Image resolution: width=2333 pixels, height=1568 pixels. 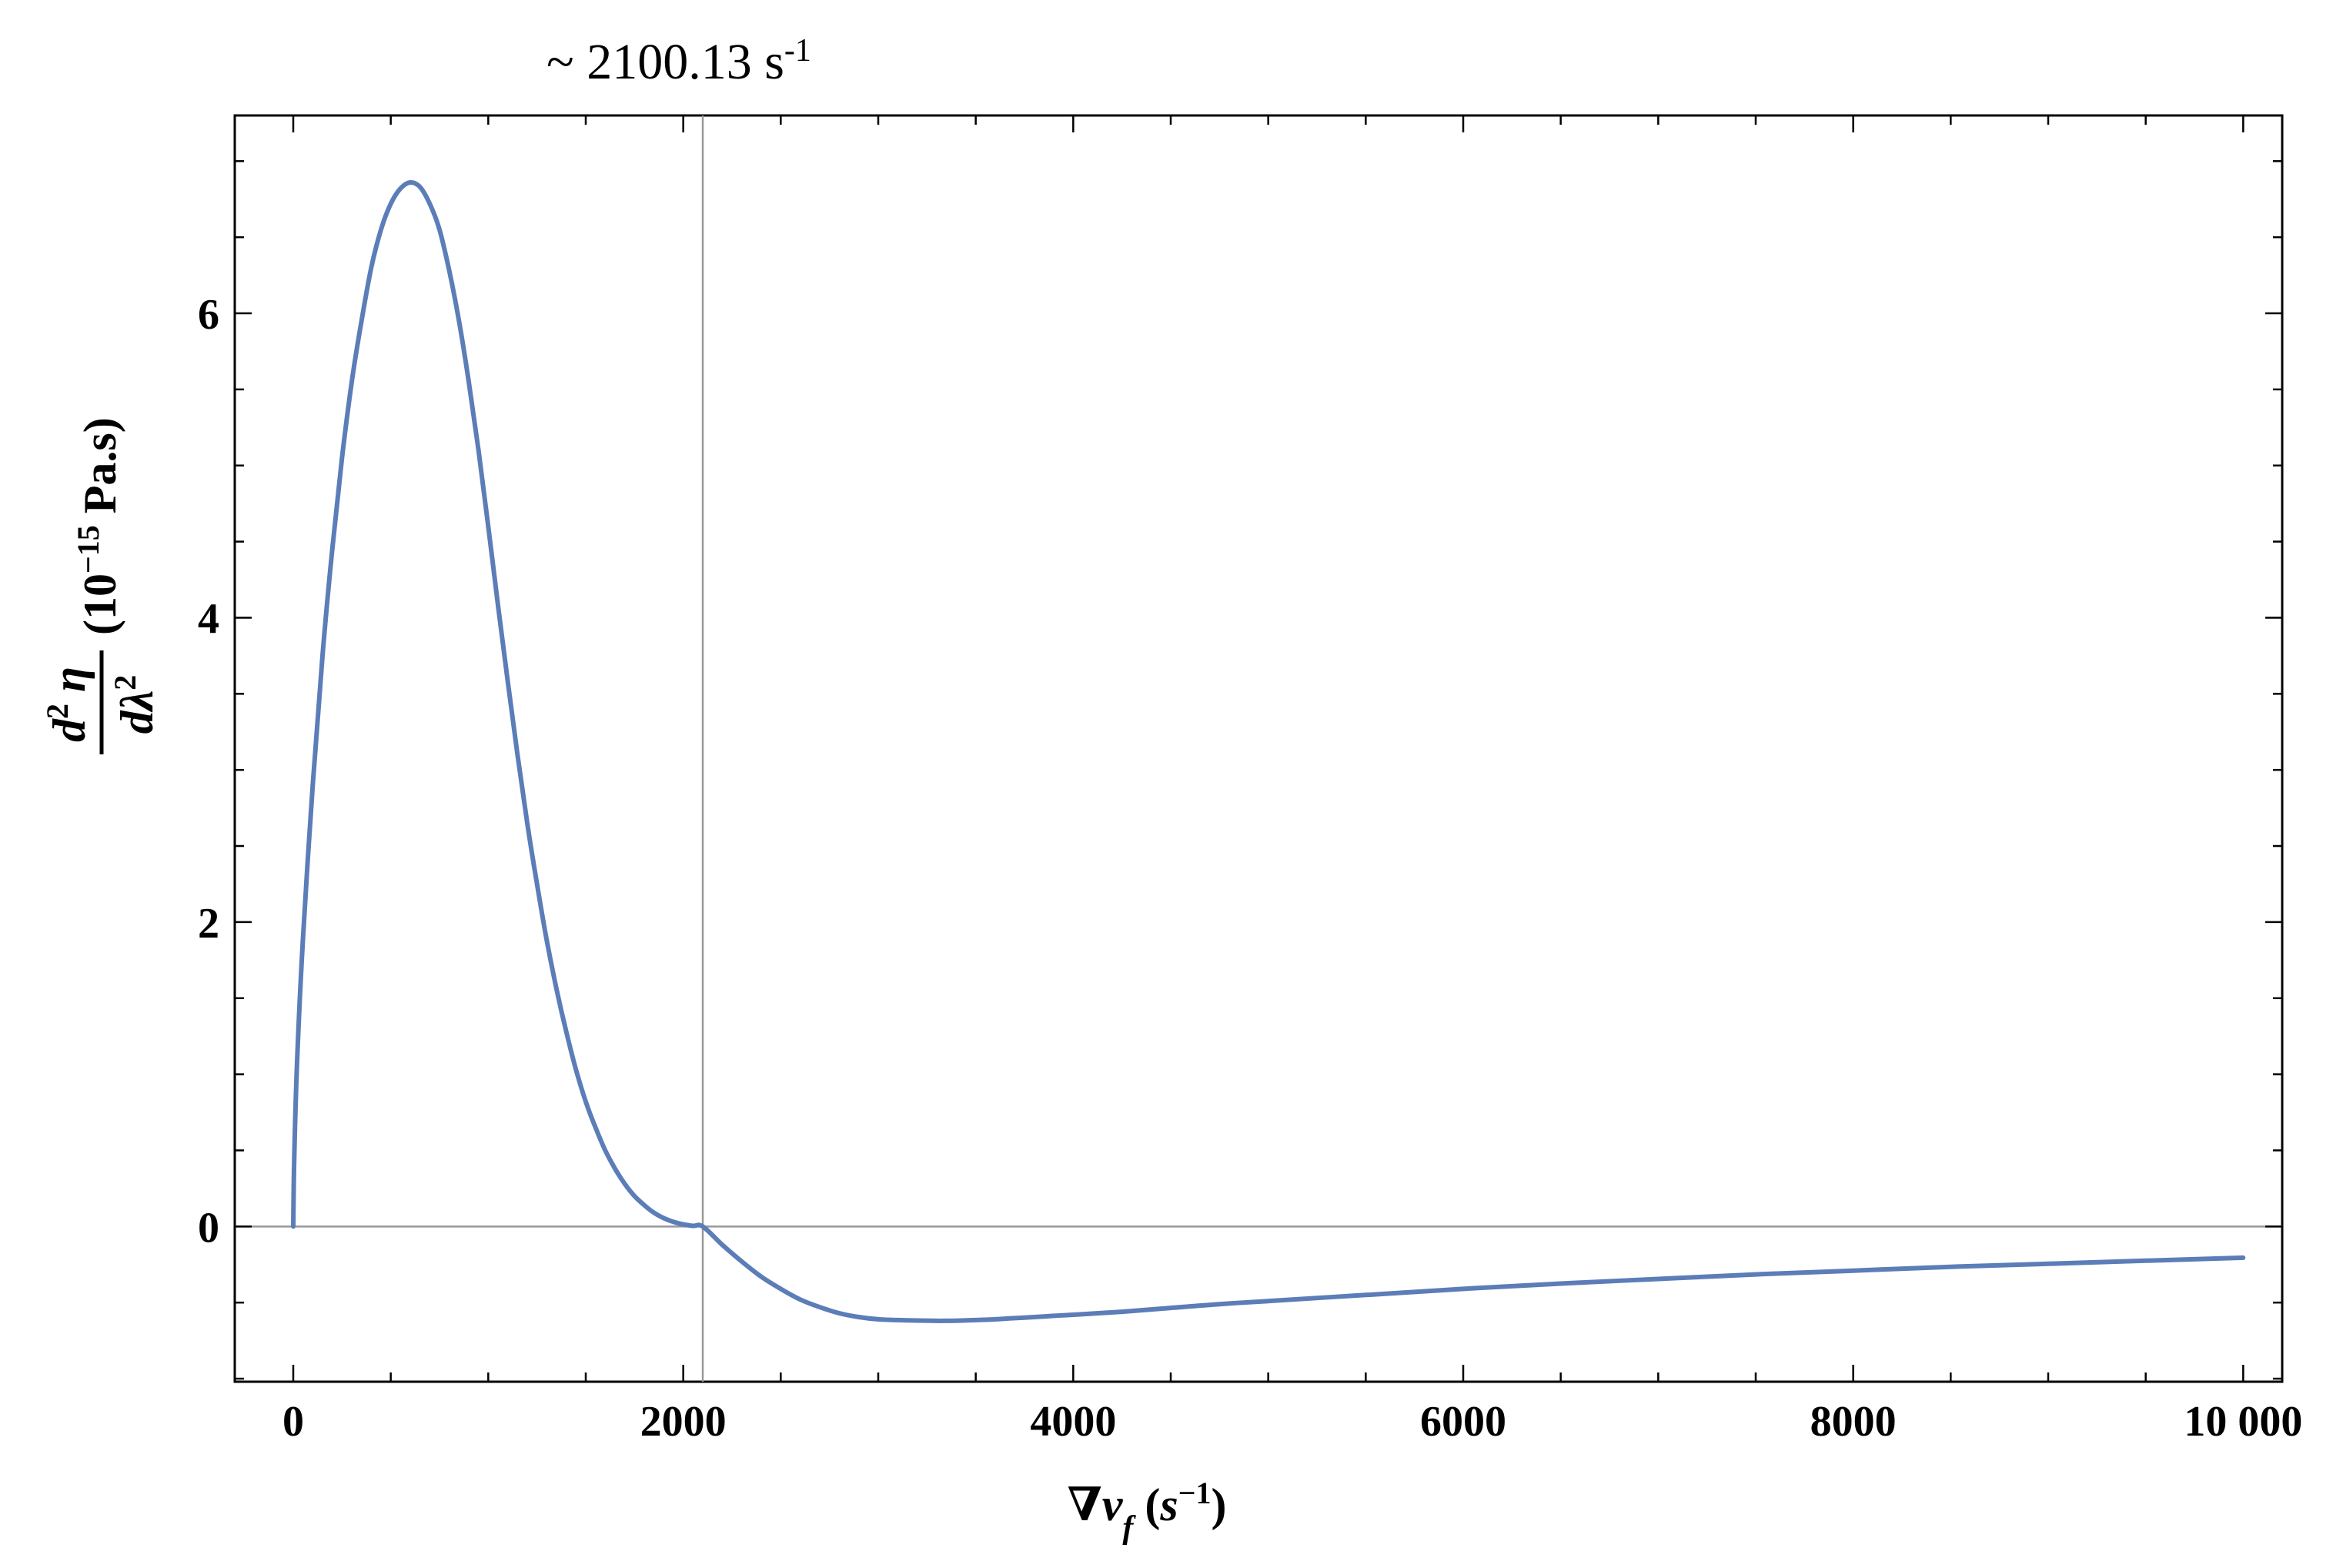 What do you see at coordinates (1292, 1422) in the screenshot?
I see `x-tick-labels: 0 2000 4000 6000 8000 10 000` at bounding box center [1292, 1422].